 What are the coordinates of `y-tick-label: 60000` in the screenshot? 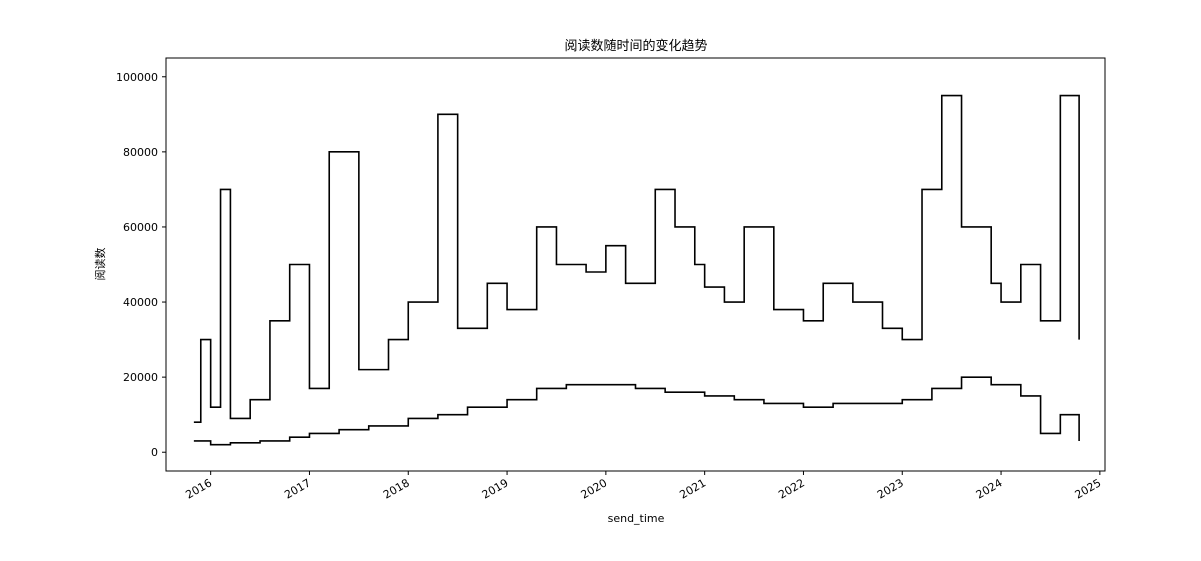 It's located at (140, 227).